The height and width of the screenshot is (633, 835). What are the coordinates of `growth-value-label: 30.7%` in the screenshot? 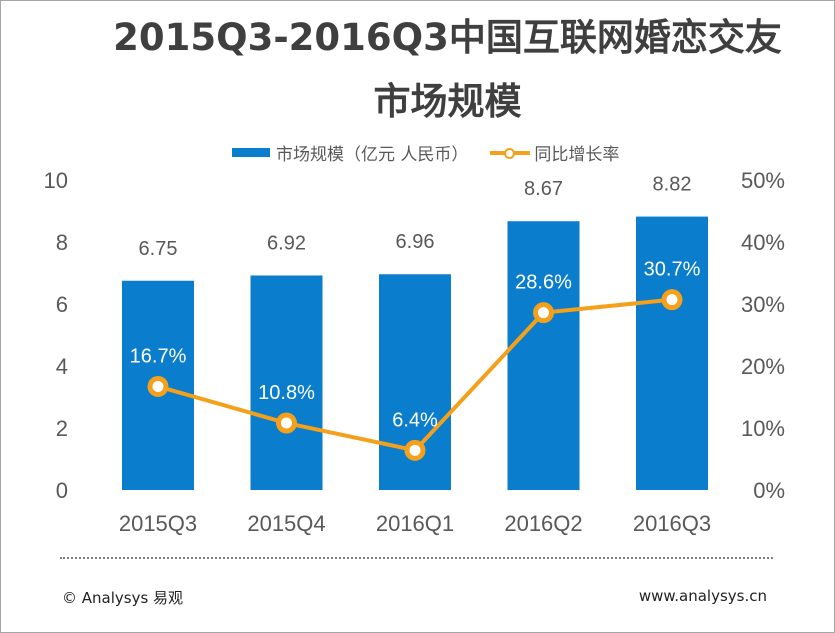 It's located at (672, 270).